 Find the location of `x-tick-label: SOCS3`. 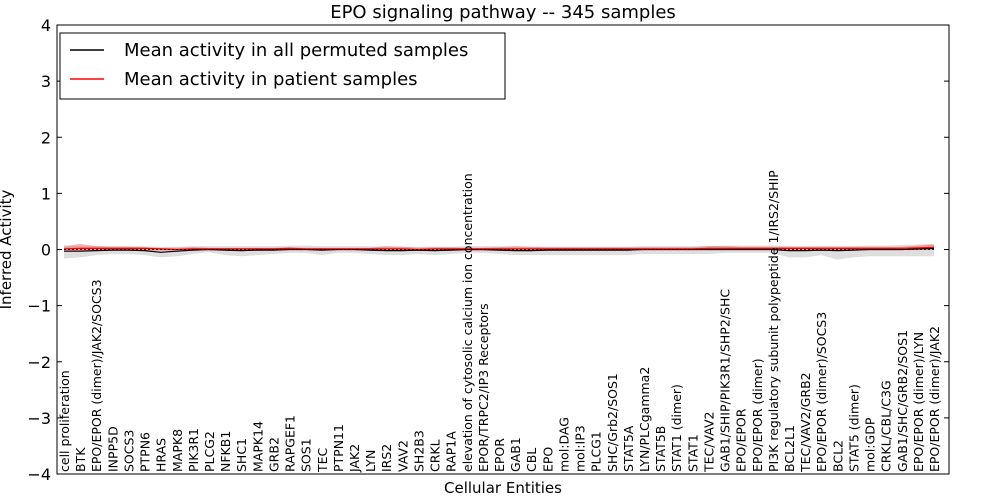

x-tick-label: SOCS3 is located at coordinates (128, 451).